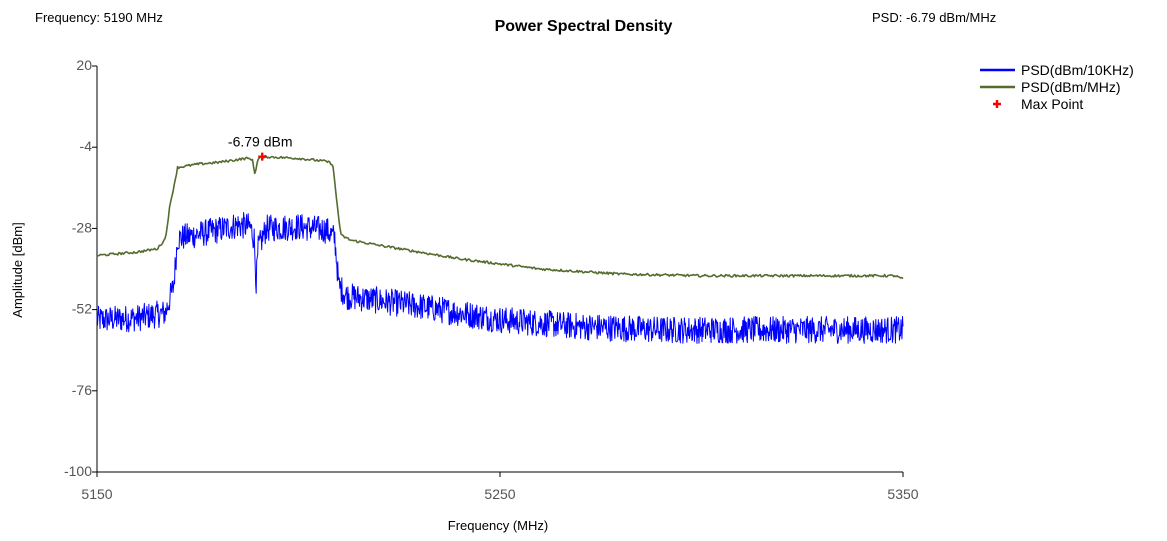  Describe the element at coordinates (17, 269) in the screenshot. I see `y-axis-label: Amplitude [dBm]` at that location.